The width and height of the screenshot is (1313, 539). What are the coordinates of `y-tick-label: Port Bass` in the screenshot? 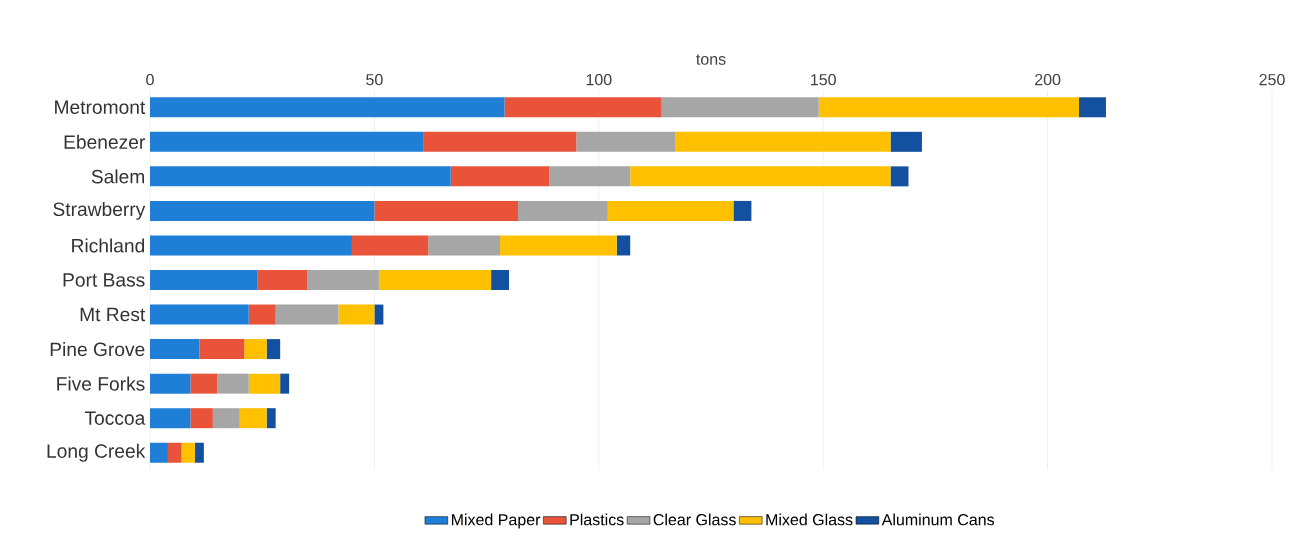 It's located at (104, 280).